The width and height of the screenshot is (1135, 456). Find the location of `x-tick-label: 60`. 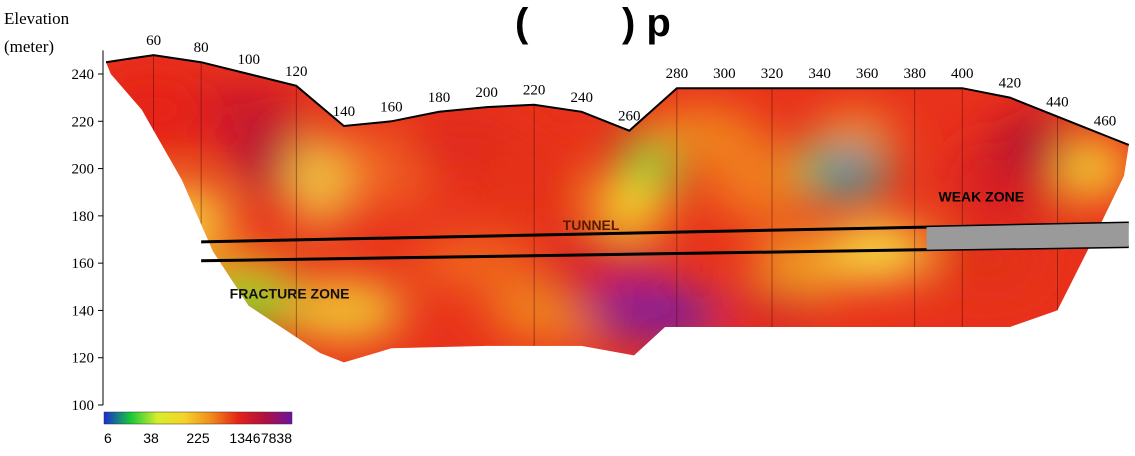

x-tick-label: 60 is located at coordinates (153, 41).